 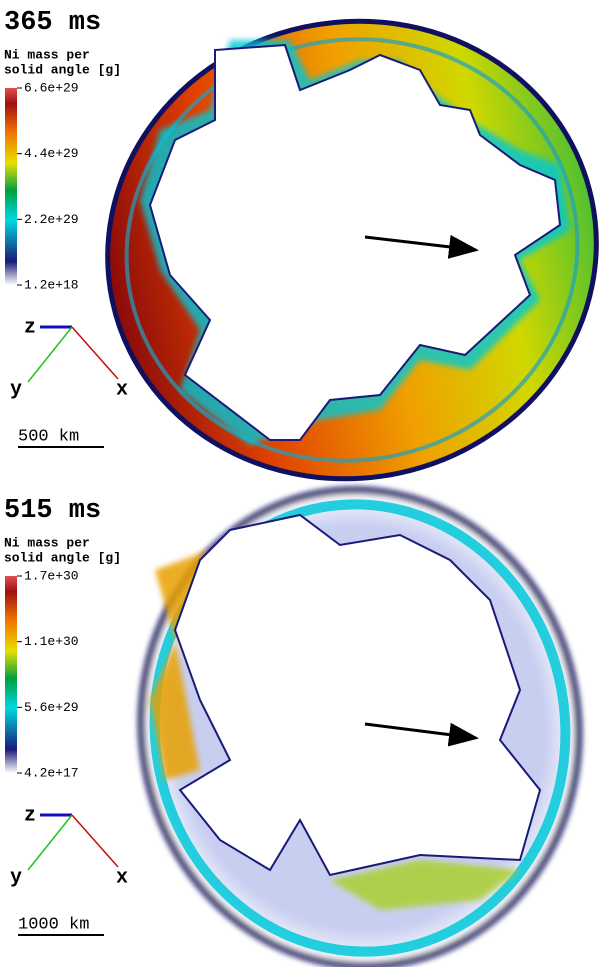 What do you see at coordinates (51, 219) in the screenshot?
I see `colorbar-tick-label: 2.2e+29` at bounding box center [51, 219].